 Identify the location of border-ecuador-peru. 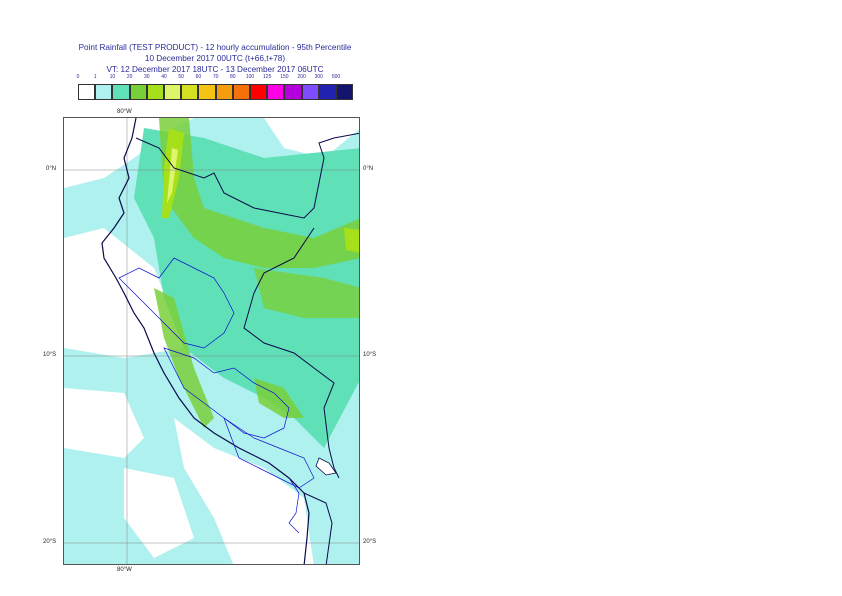
(247, 175).